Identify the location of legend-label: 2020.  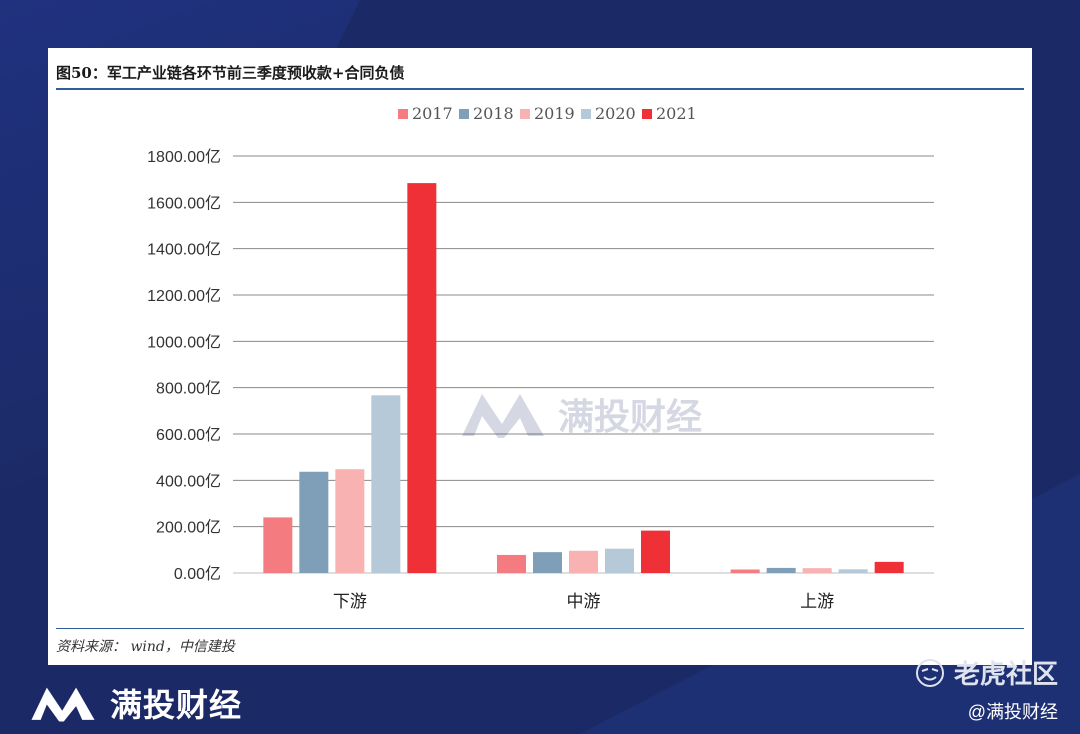
(615, 113).